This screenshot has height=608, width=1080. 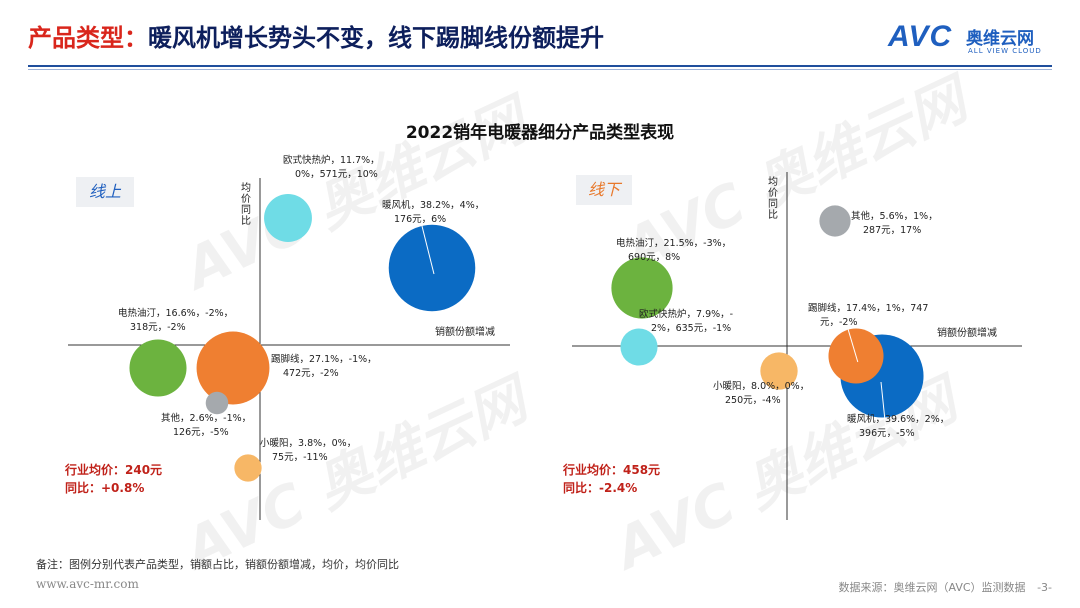 I want to click on logo-en: ALL VIEW CLOUD, so click(x=1005, y=51).